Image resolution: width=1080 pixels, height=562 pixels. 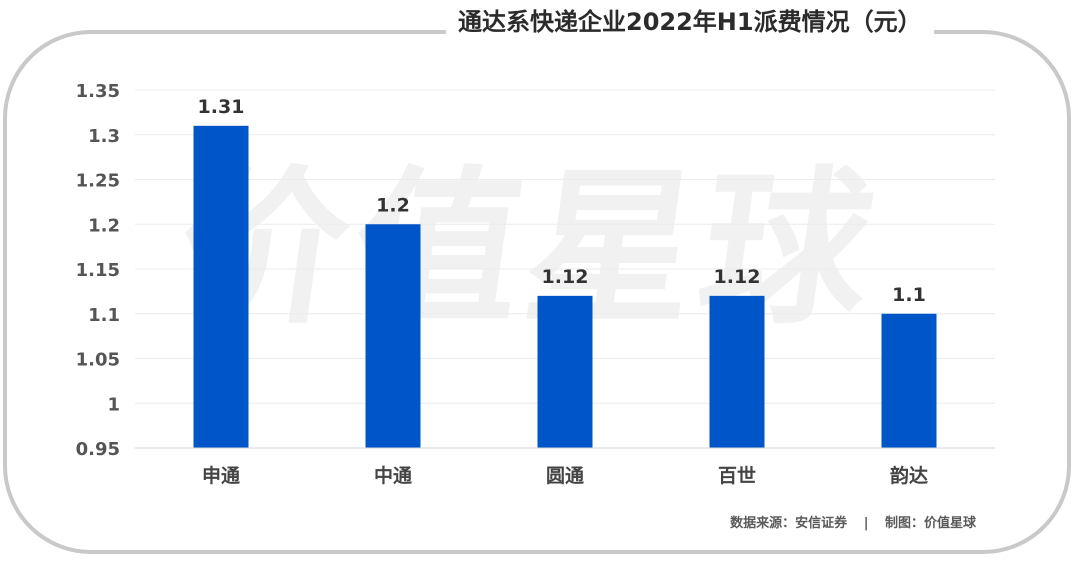 What do you see at coordinates (104, 315) in the screenshot?
I see `y-tick-label: 1.1` at bounding box center [104, 315].